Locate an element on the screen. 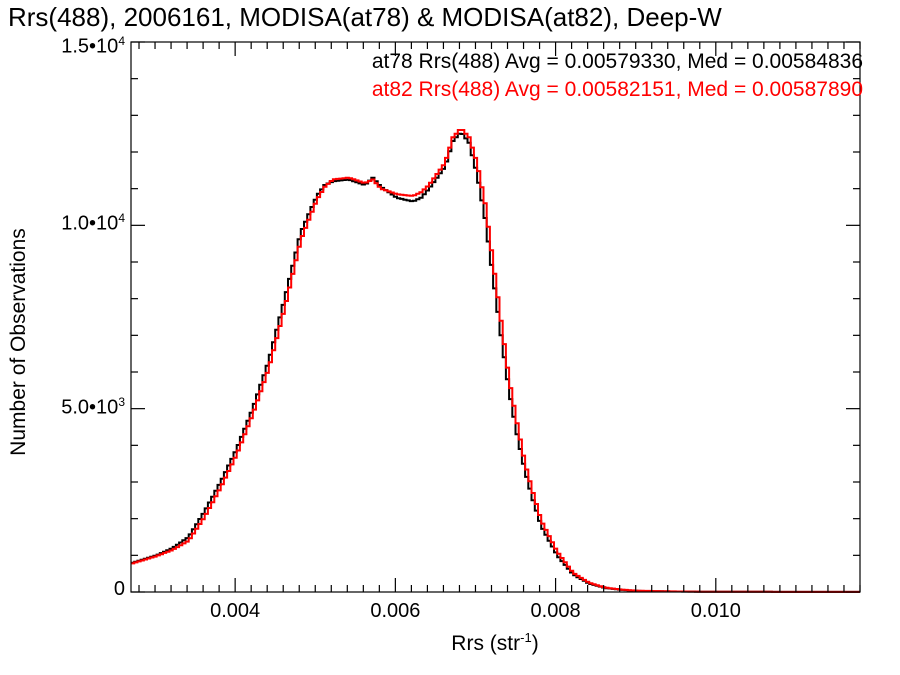 The height and width of the screenshot is (675, 900). x-axis-label-exponent: -1 is located at coordinates (526, 637).